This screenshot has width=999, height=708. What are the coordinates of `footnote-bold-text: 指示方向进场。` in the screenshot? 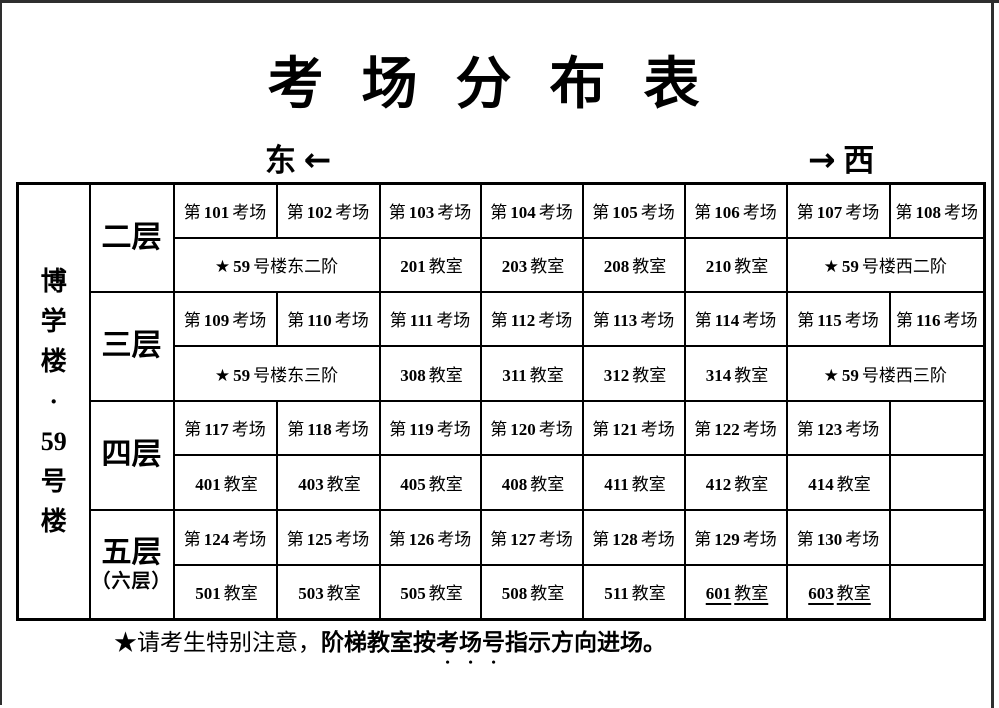 It's located at (585, 642).